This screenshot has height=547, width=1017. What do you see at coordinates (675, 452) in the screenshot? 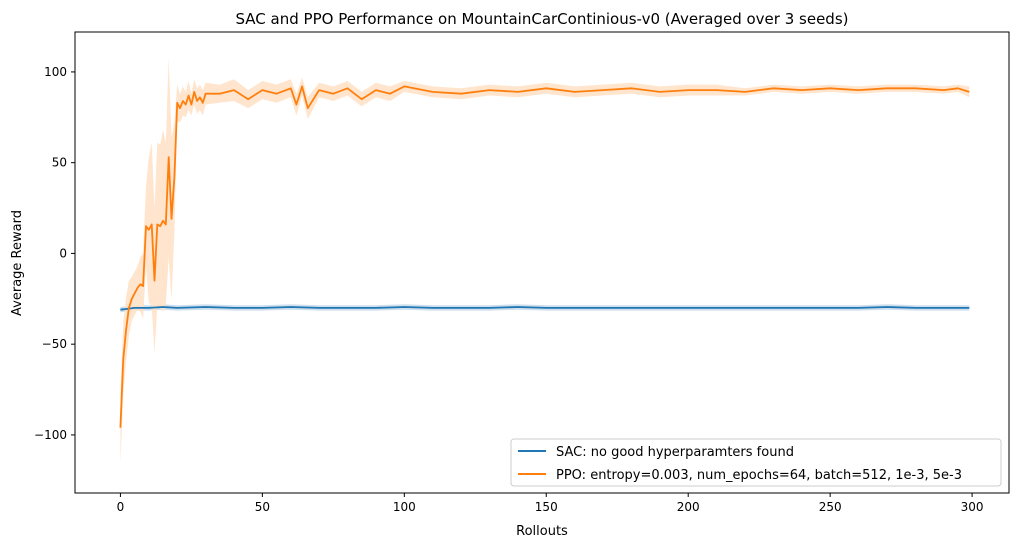
I see `legend-label-sac: SAC: no good hyperparamters found` at bounding box center [675, 452].